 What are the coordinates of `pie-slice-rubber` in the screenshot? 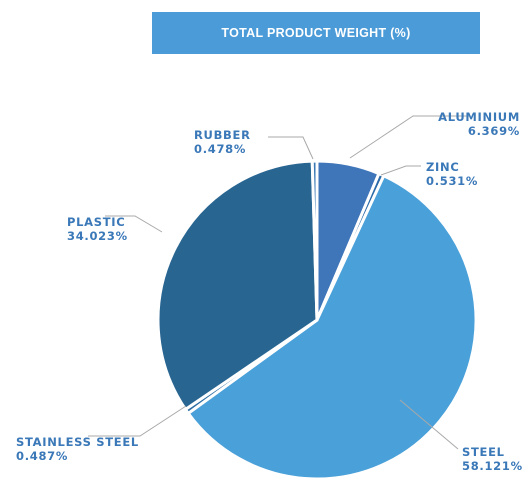 It's located at (314, 240).